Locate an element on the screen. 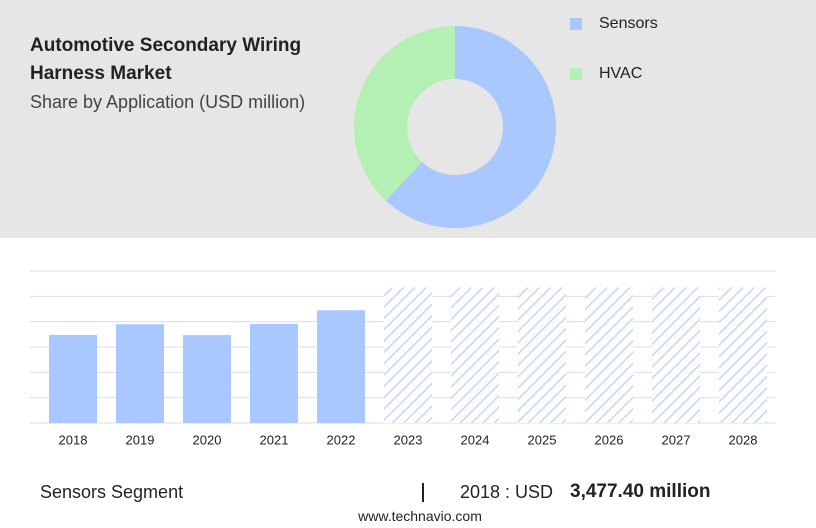 This screenshot has height=528, width=816. x-tick-label: 2026 is located at coordinates (609, 439).